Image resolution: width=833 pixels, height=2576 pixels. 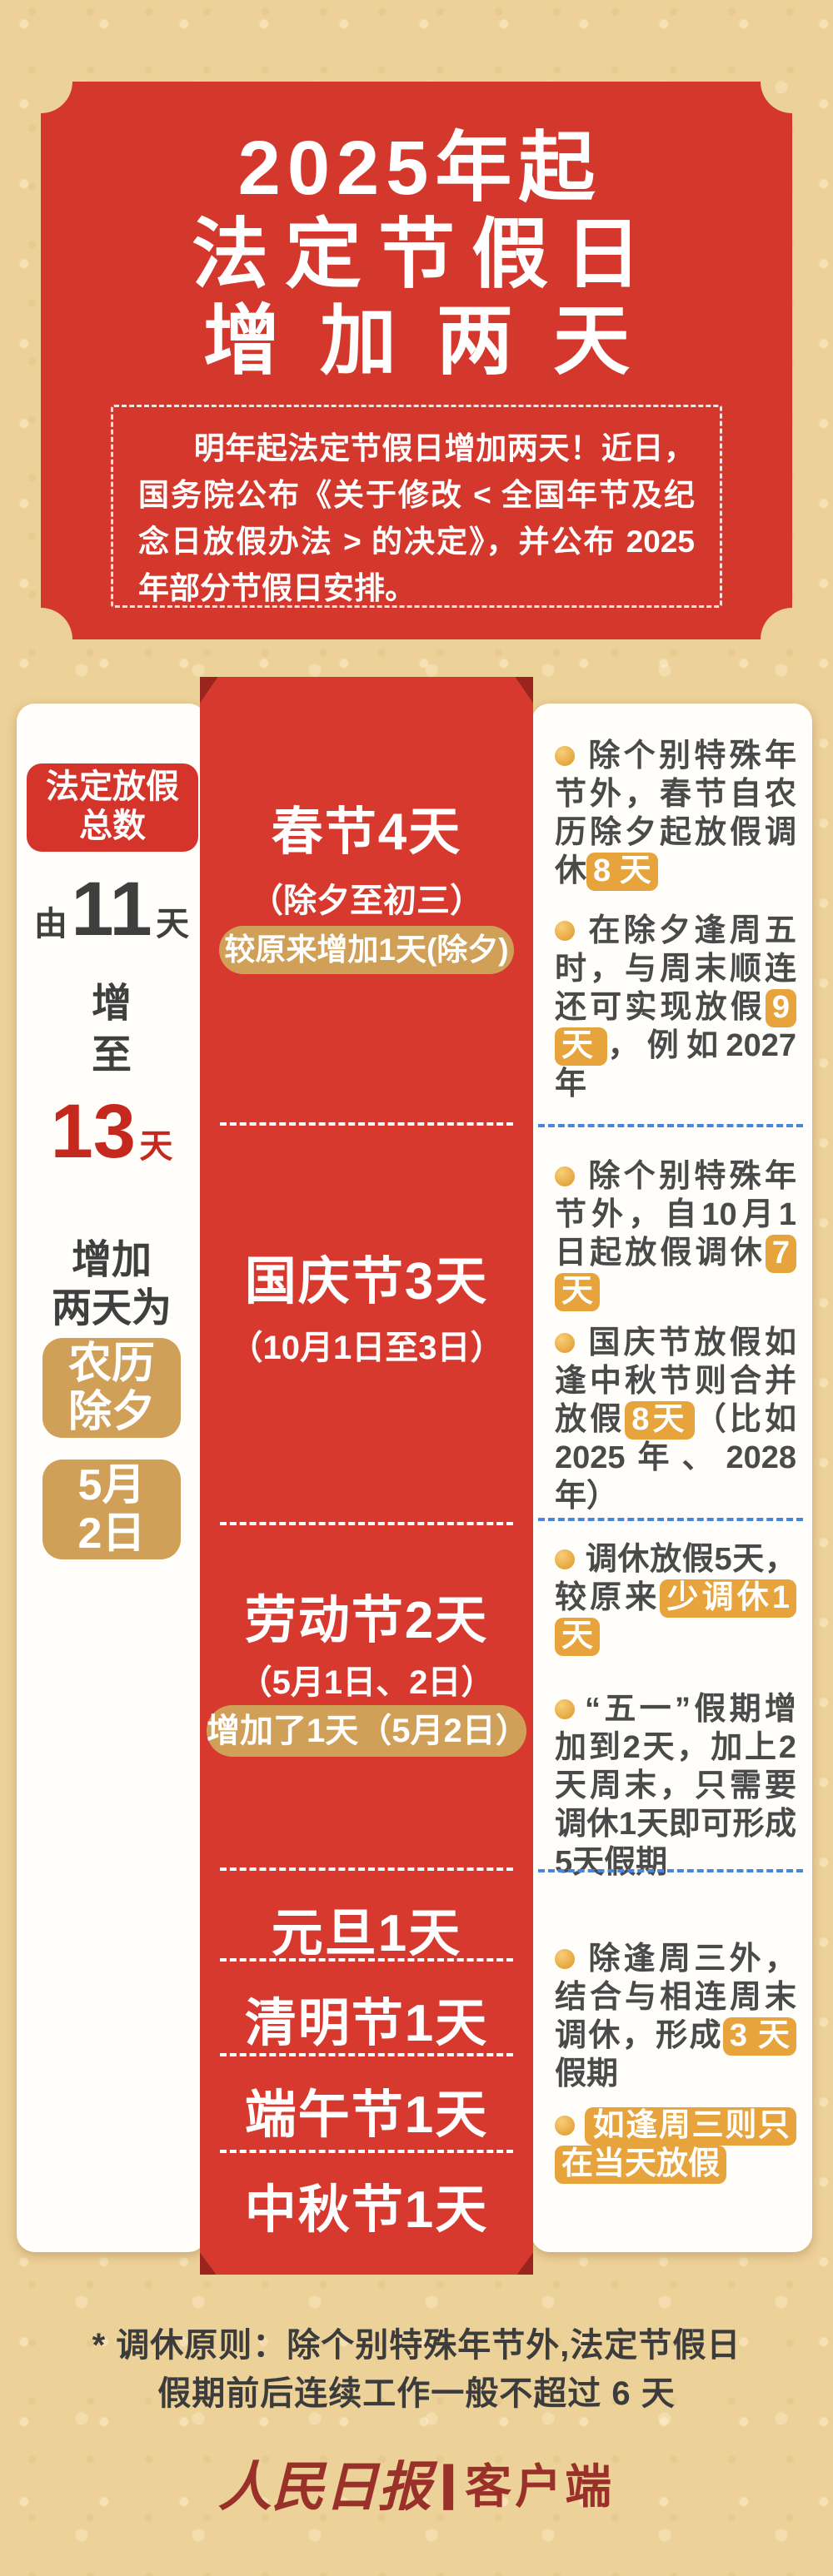 I want to click on total-days-badge: 法定放假 总数, so click(x=112, y=807).